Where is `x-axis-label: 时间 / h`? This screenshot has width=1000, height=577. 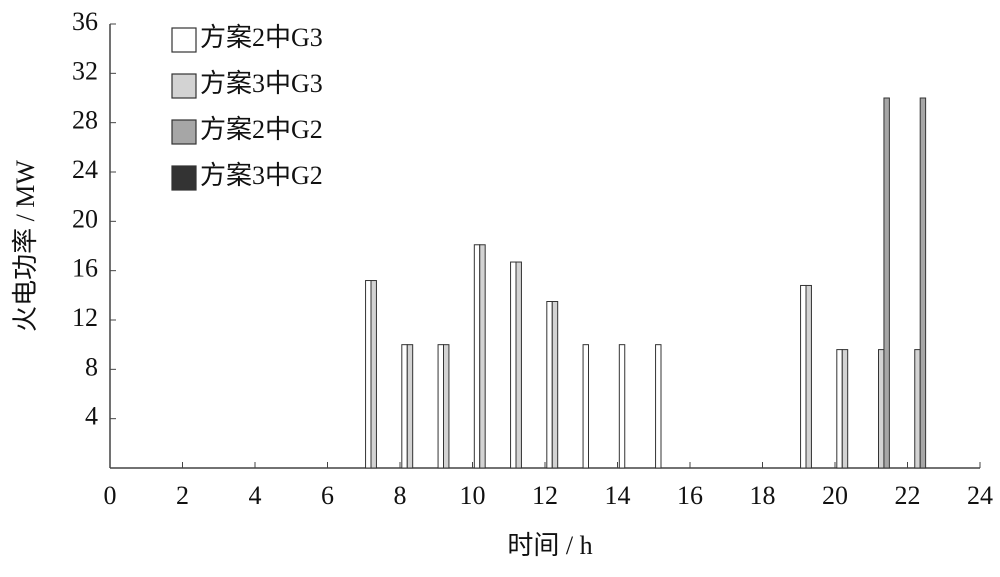 x-axis-label: 时间 / h is located at coordinates (549, 545).